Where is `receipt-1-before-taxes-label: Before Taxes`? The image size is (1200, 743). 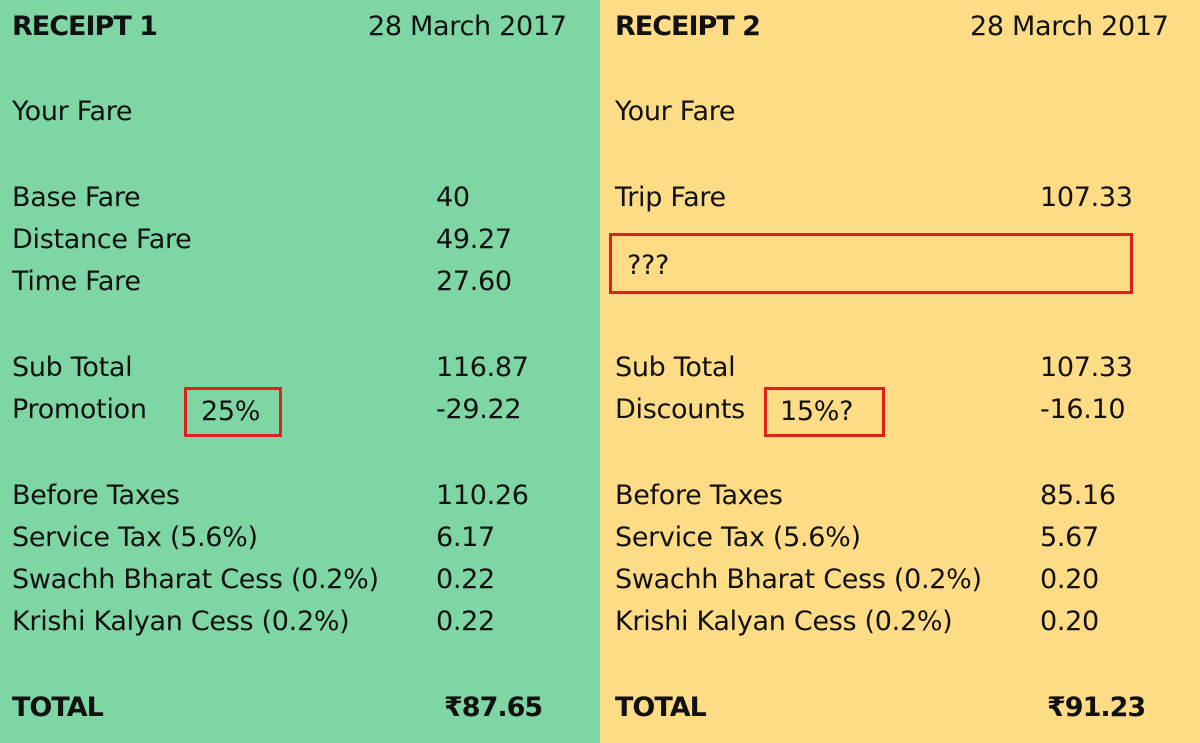
receipt-1-before-taxes-label: Before Taxes is located at coordinates (96, 495).